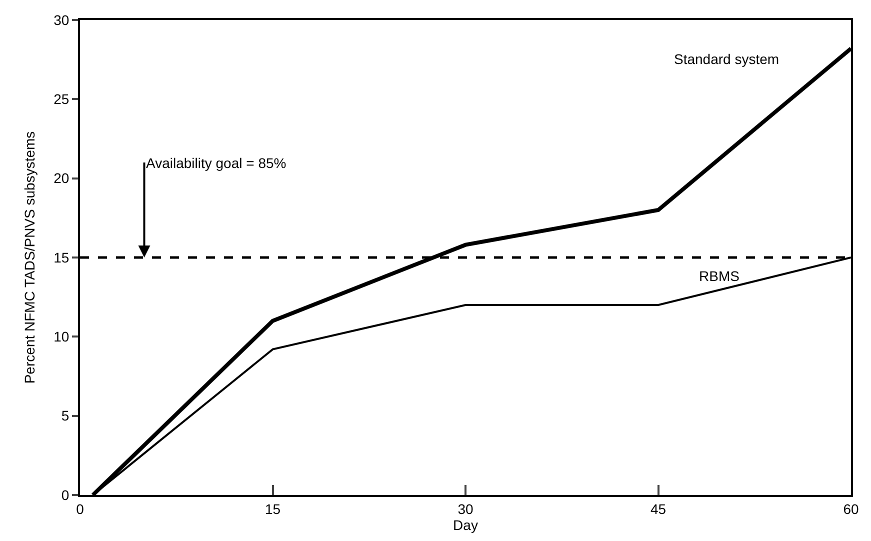 The image size is (871, 541). What do you see at coordinates (719, 276) in the screenshot?
I see `series-label: RBMS` at bounding box center [719, 276].